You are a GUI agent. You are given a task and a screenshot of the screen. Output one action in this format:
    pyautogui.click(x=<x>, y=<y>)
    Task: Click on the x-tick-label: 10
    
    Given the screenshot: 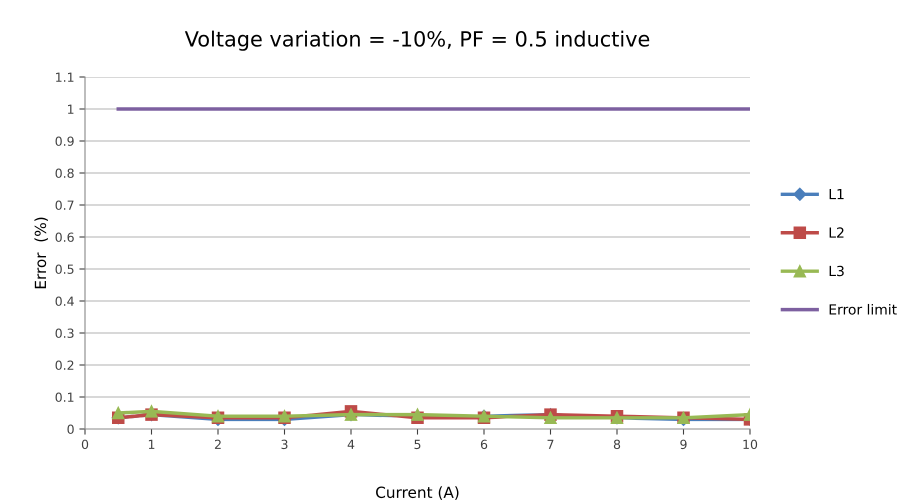 What is the action you would take?
    pyautogui.click(x=750, y=445)
    